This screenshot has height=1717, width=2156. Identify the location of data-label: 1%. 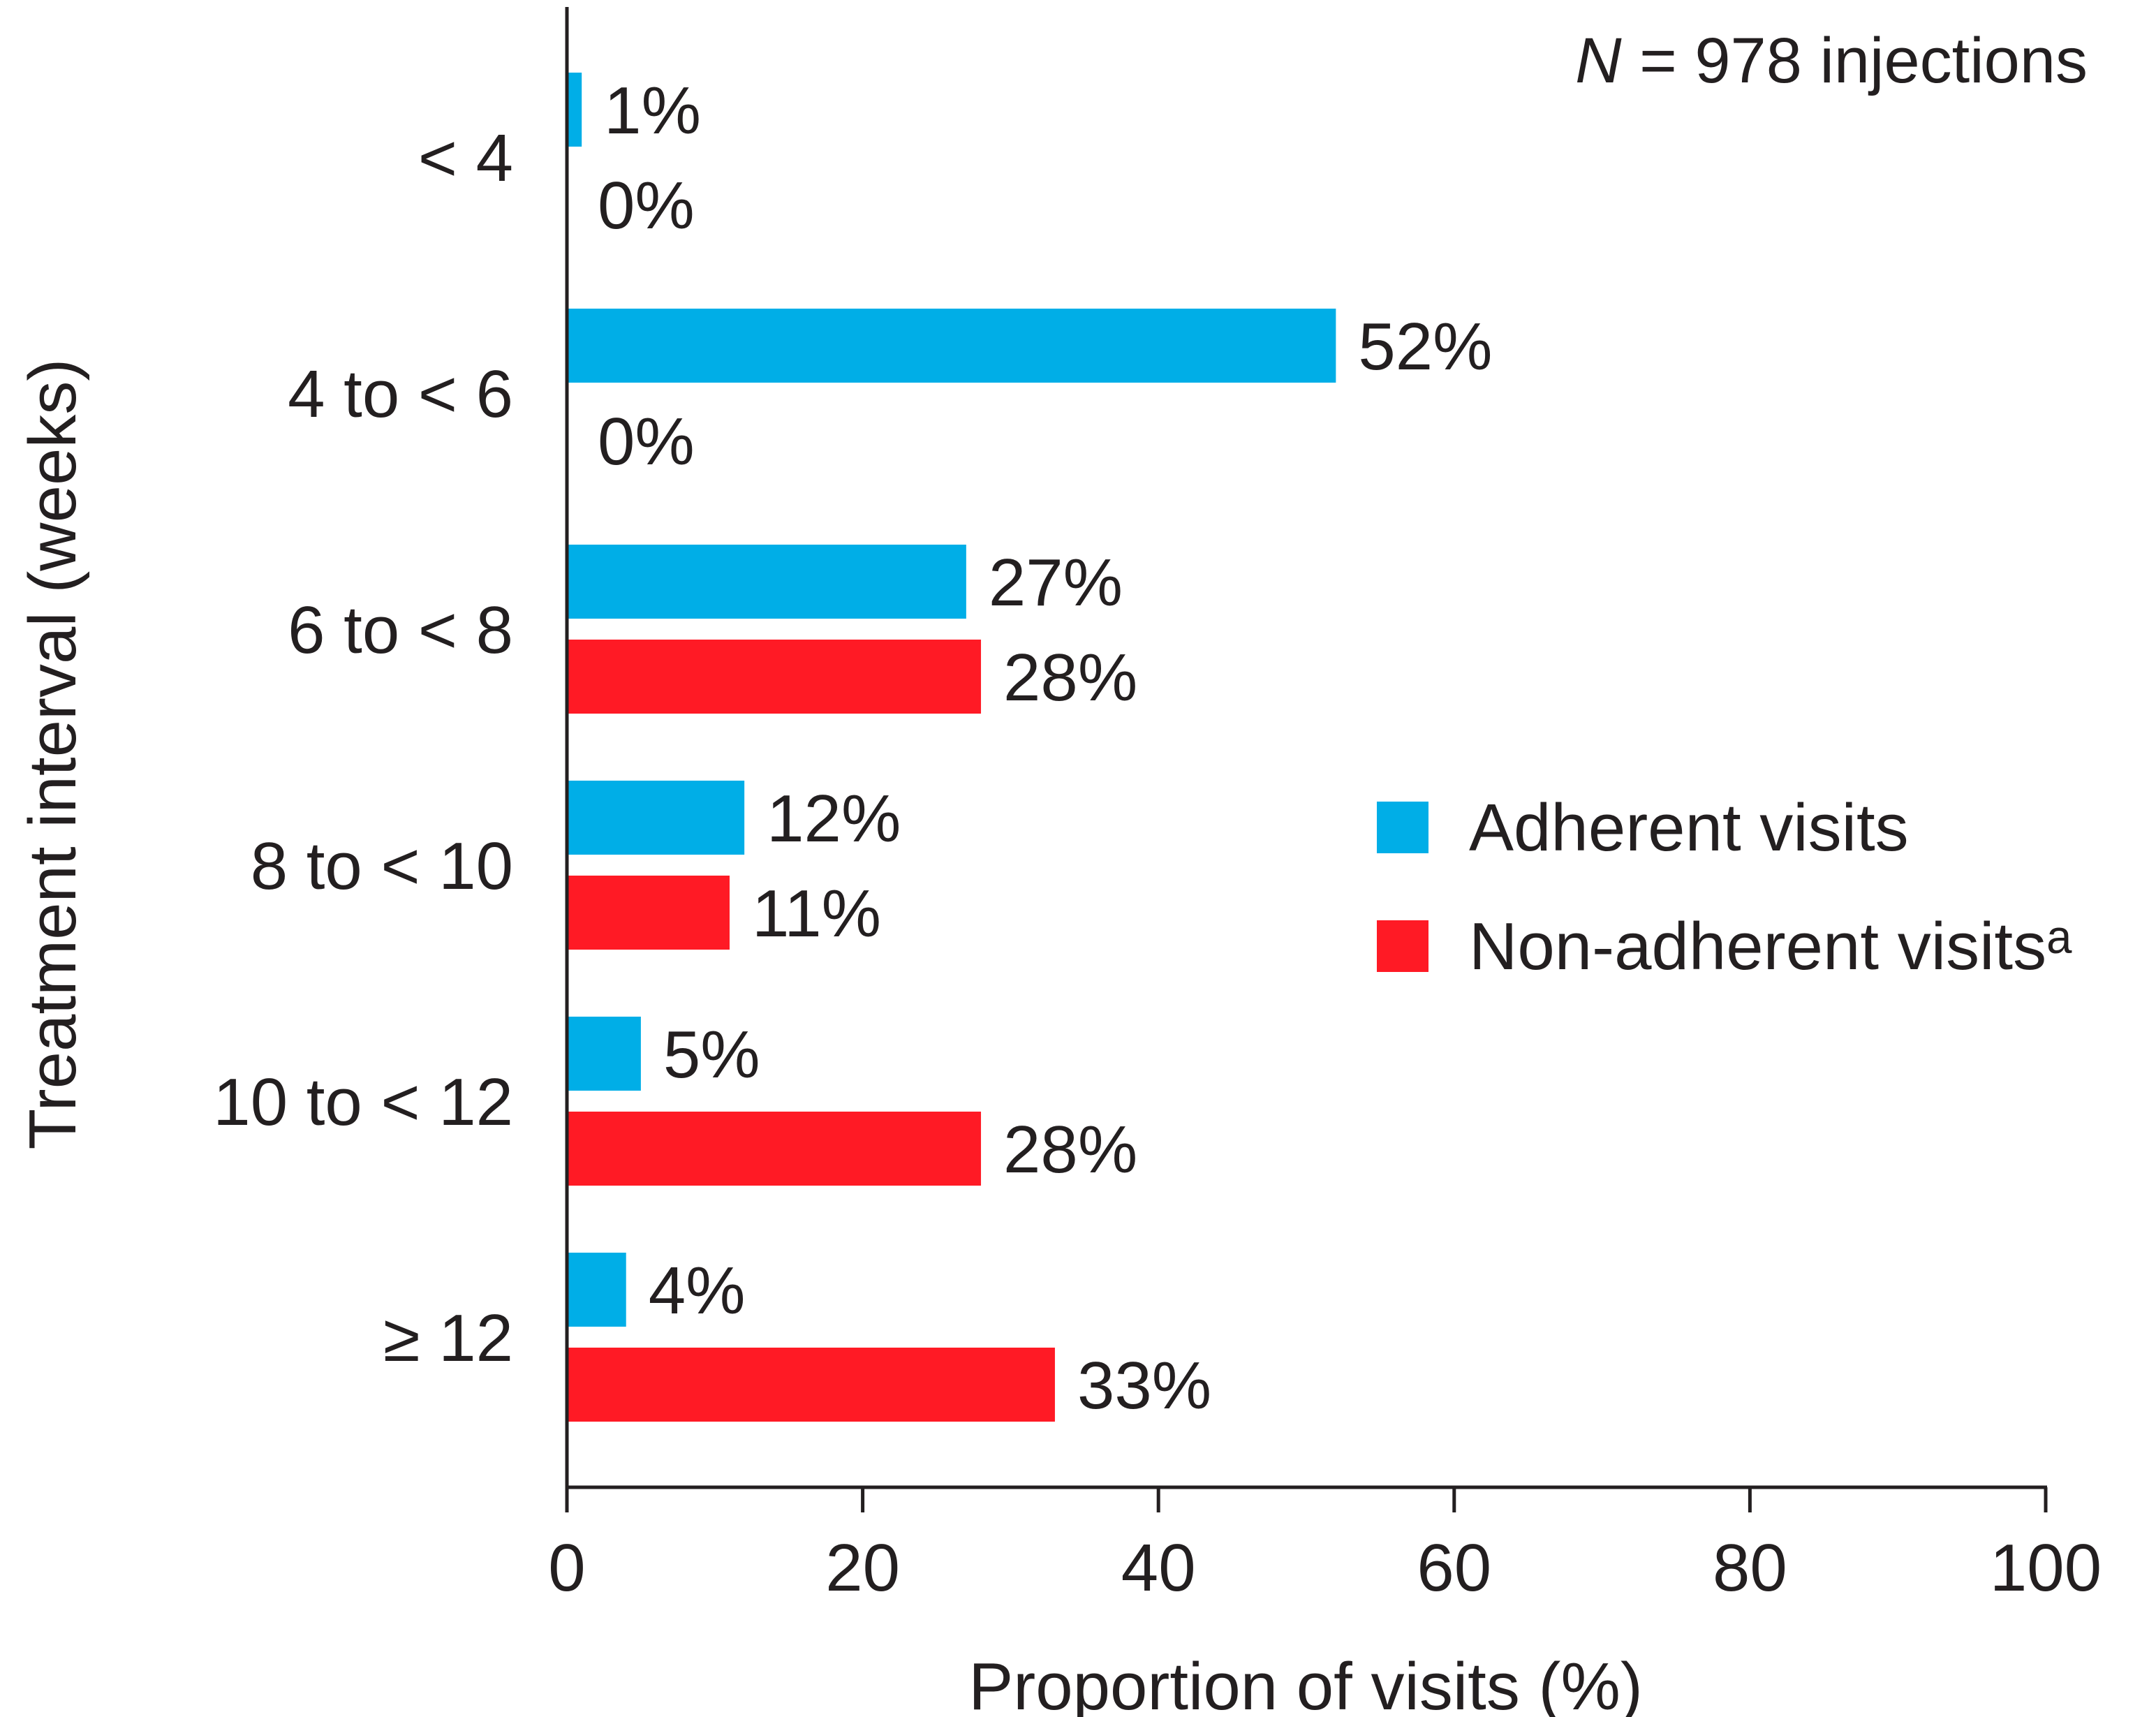
(653, 111).